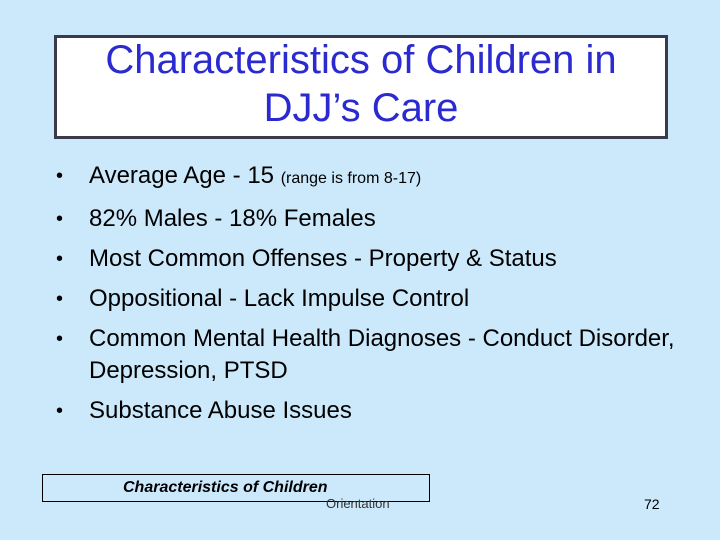 Image resolution: width=720 pixels, height=540 pixels. What do you see at coordinates (220, 410) in the screenshot?
I see `bullet-text: Substance Abuse Issues` at bounding box center [220, 410].